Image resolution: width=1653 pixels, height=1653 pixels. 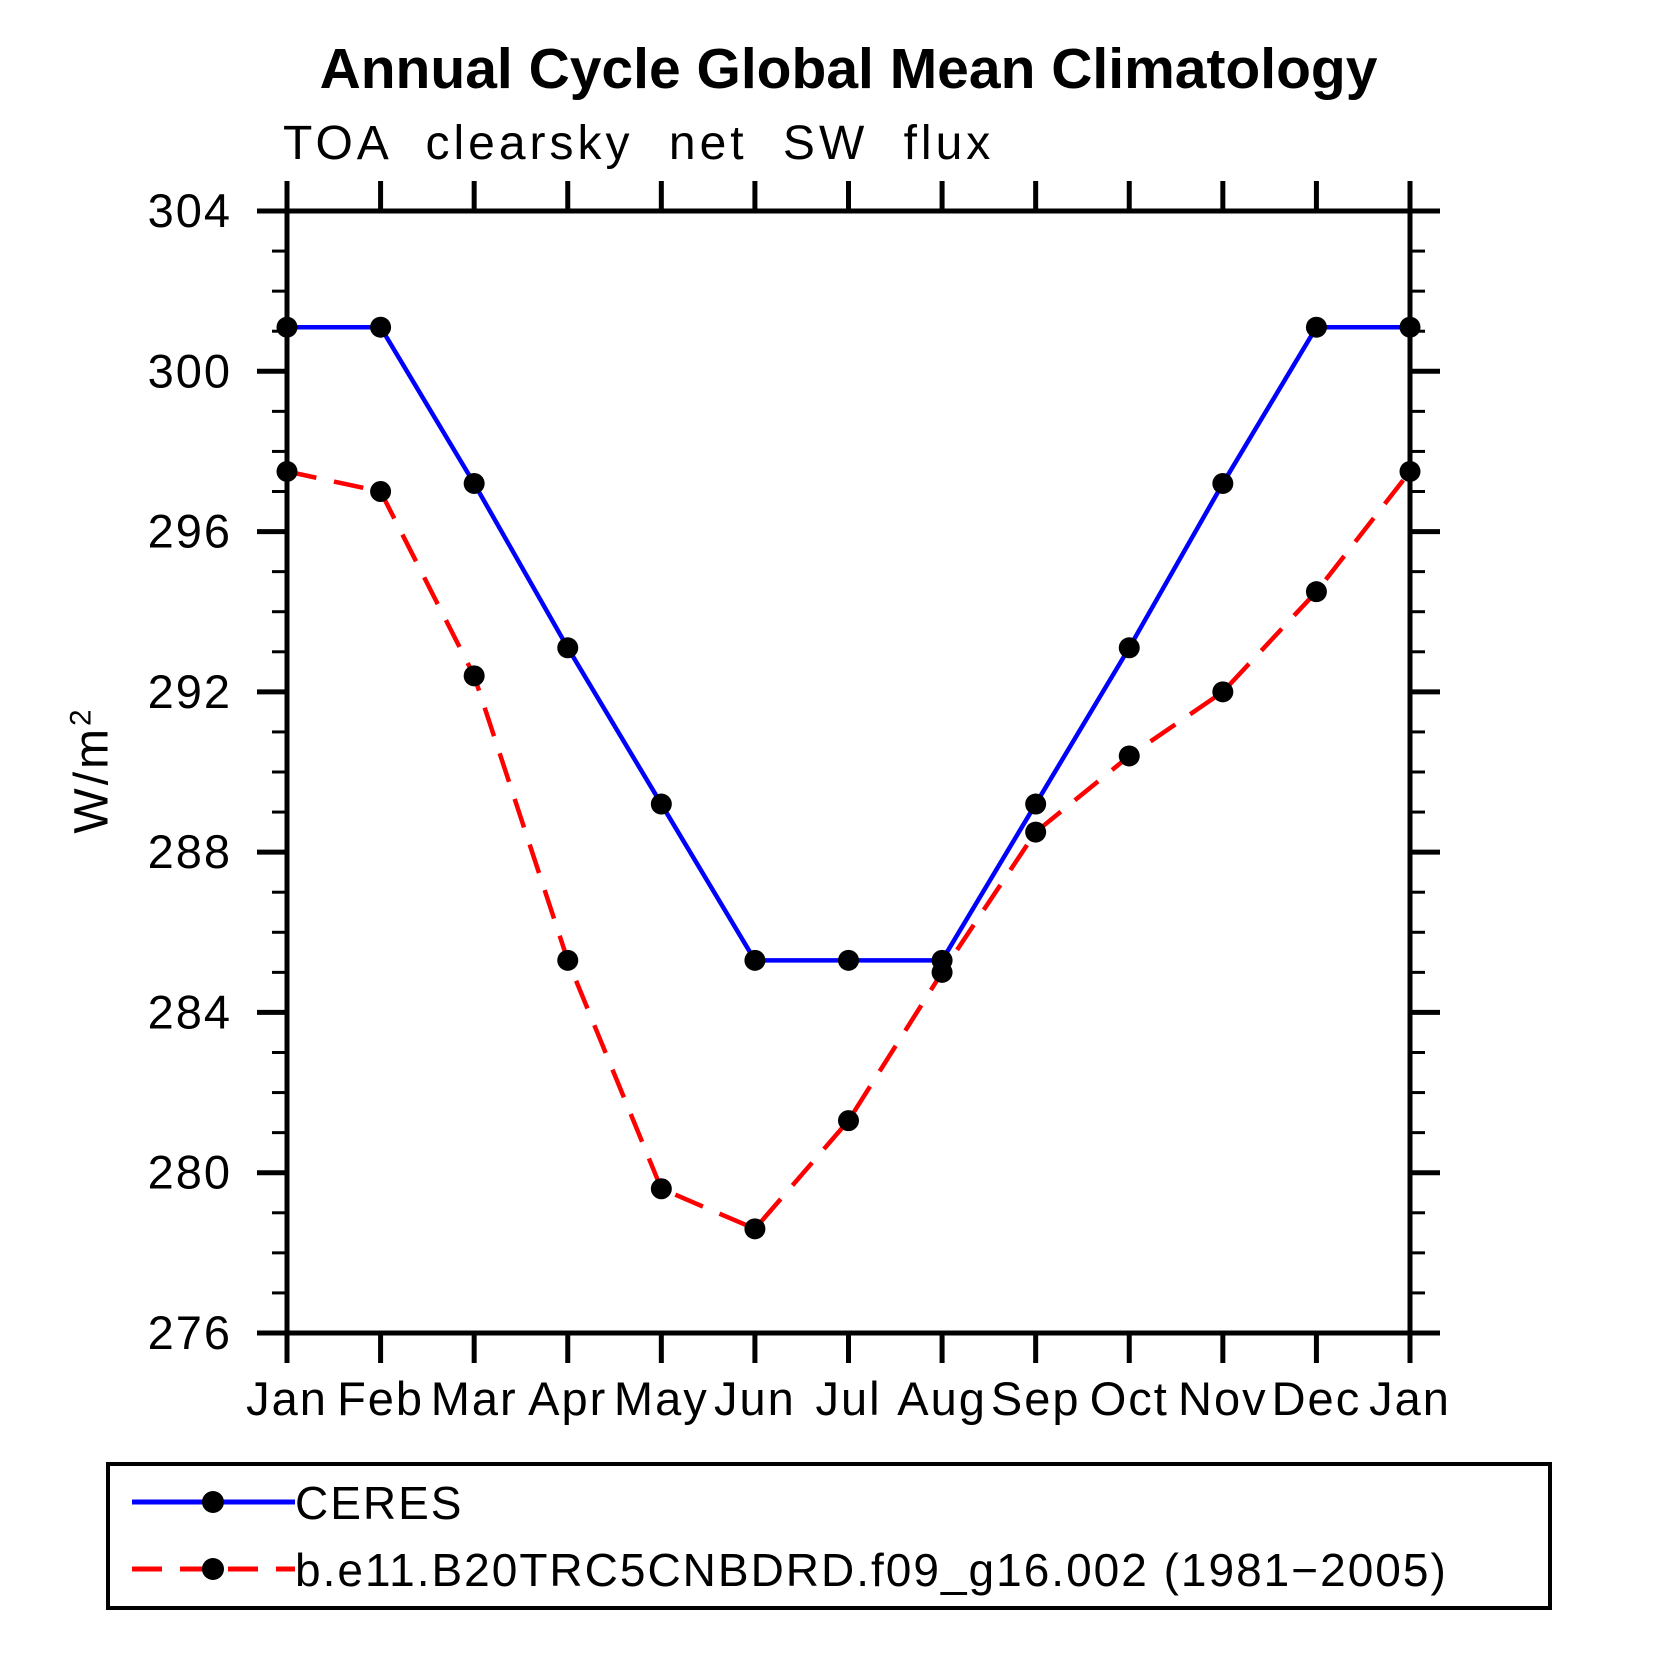 I want to click on y-tick-label: 292, so click(x=190, y=691).